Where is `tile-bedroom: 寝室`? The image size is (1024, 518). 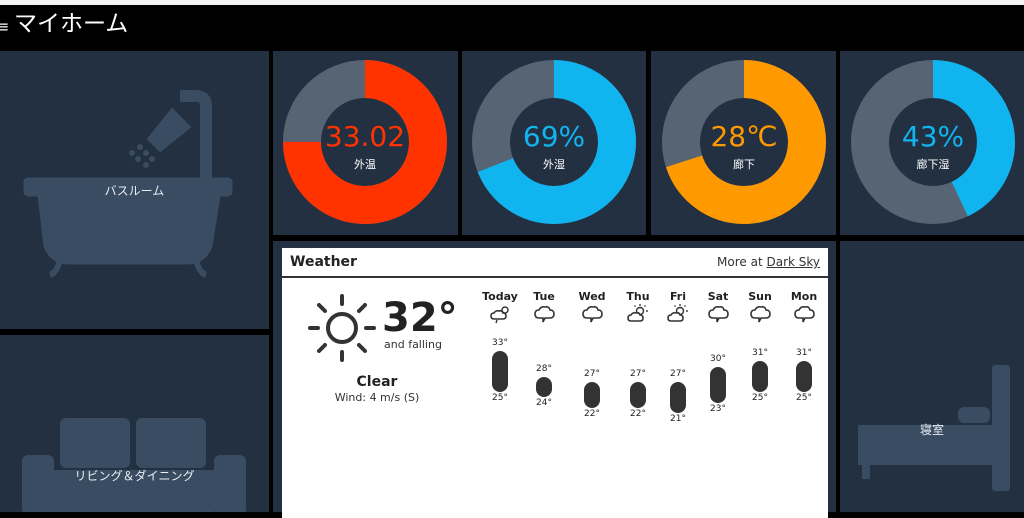 tile-bedroom: 寝室 is located at coordinates (932, 376).